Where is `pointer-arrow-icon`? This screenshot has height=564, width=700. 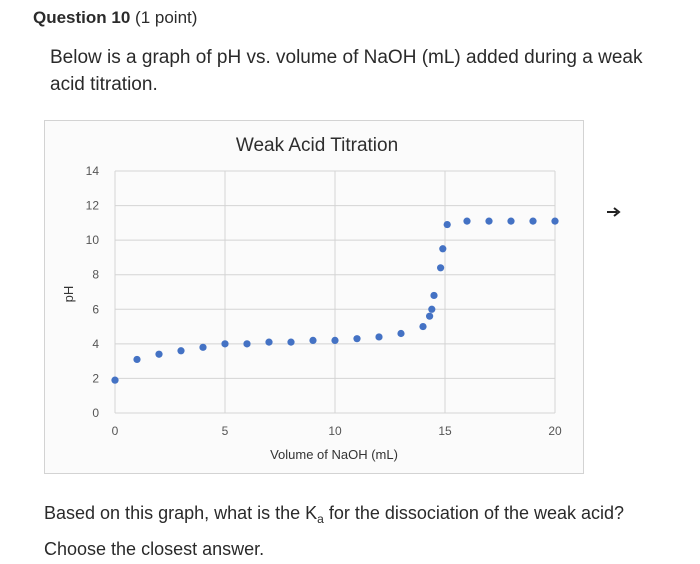
pointer-arrow-icon is located at coordinates (614, 212).